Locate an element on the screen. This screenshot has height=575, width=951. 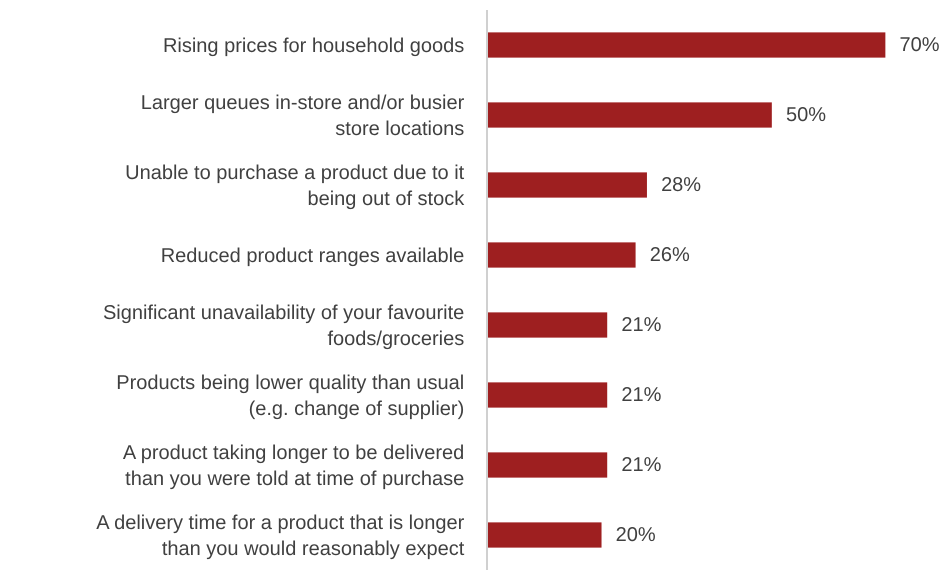
data-label: 28% is located at coordinates (676, 185).